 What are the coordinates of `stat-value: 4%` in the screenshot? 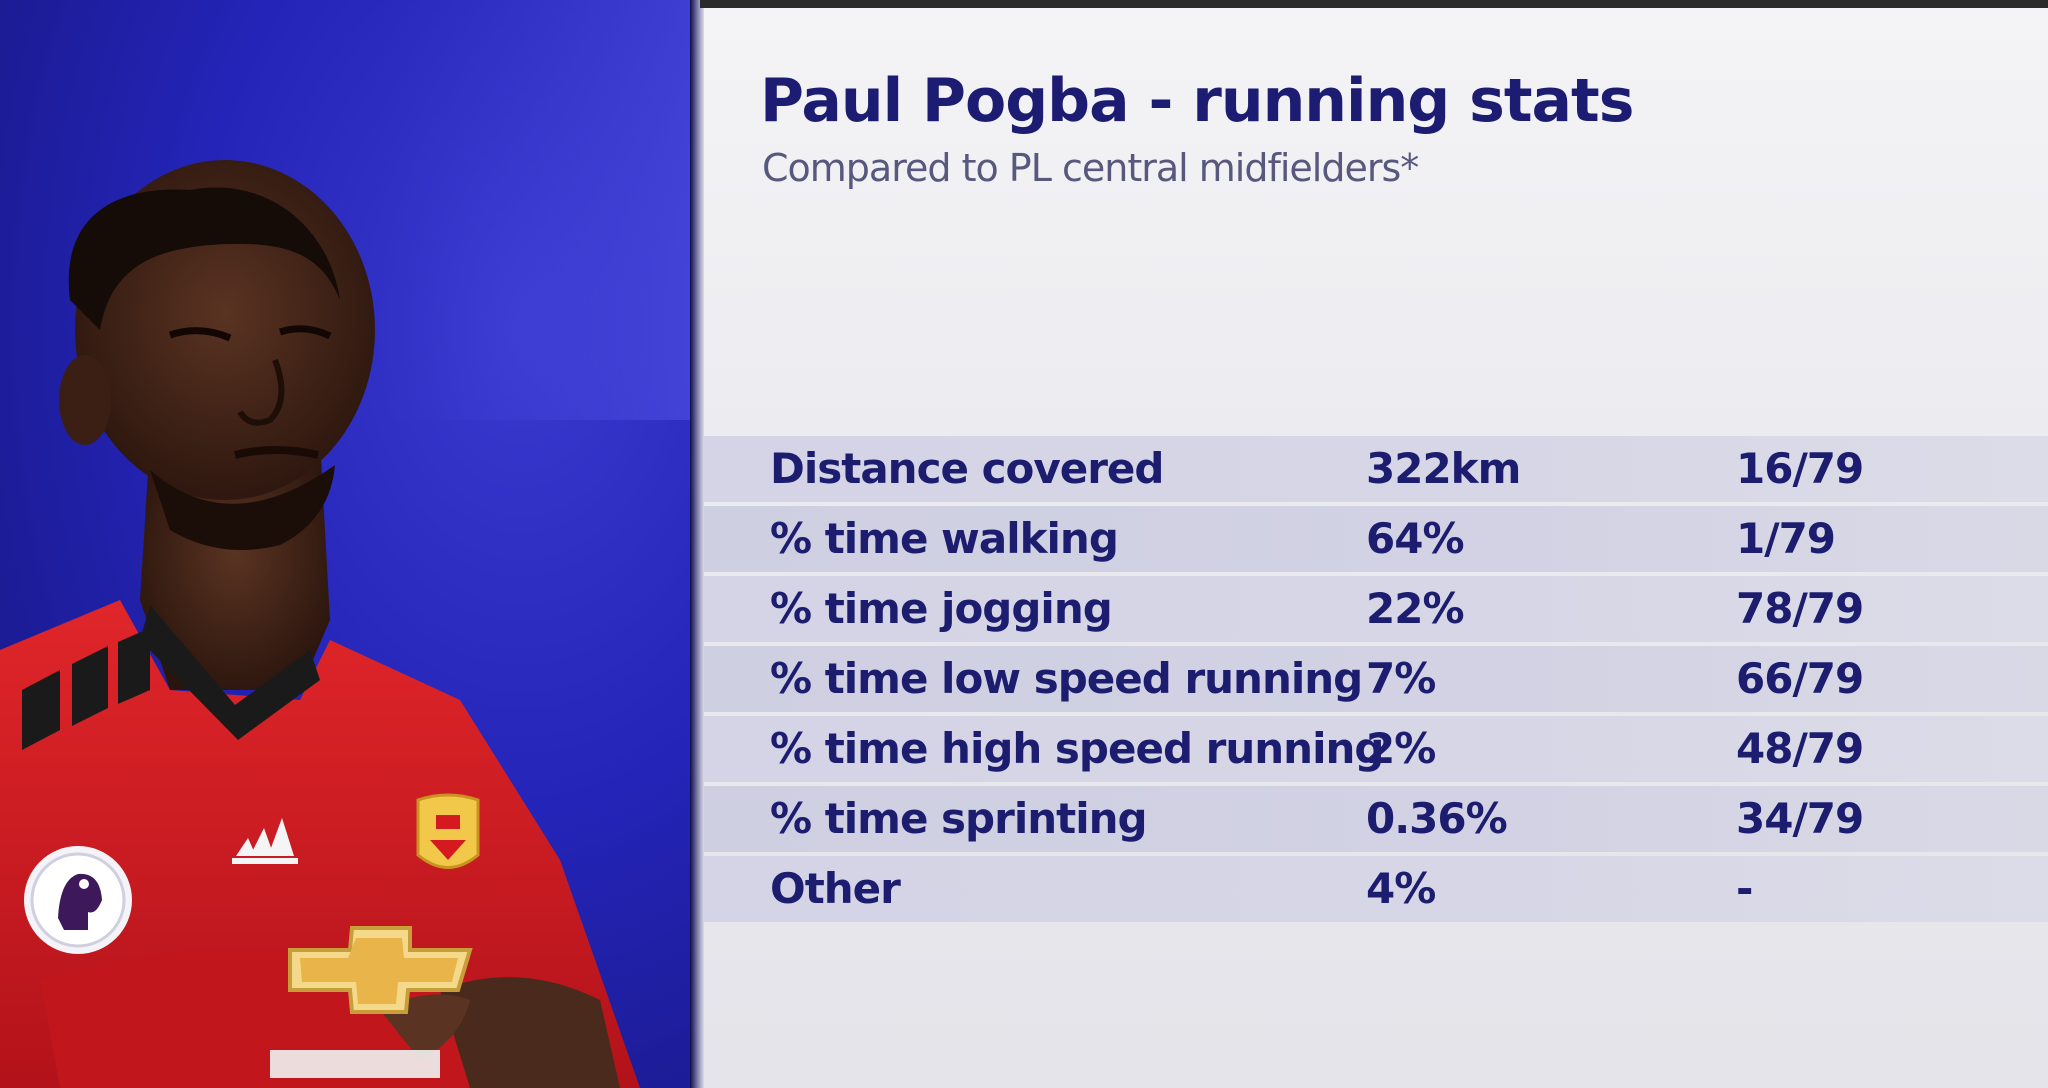 It's located at (1401, 888).